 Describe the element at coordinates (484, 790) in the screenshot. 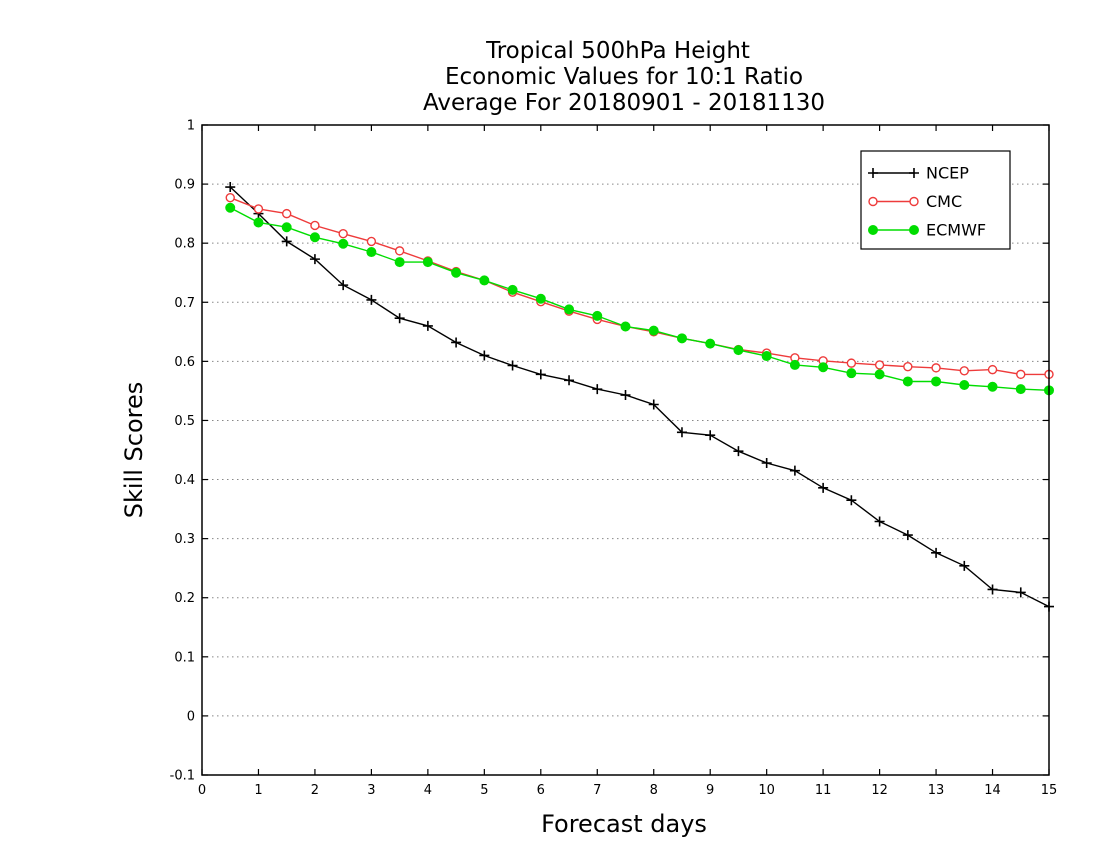

I see `x-tick-label: 5` at that location.